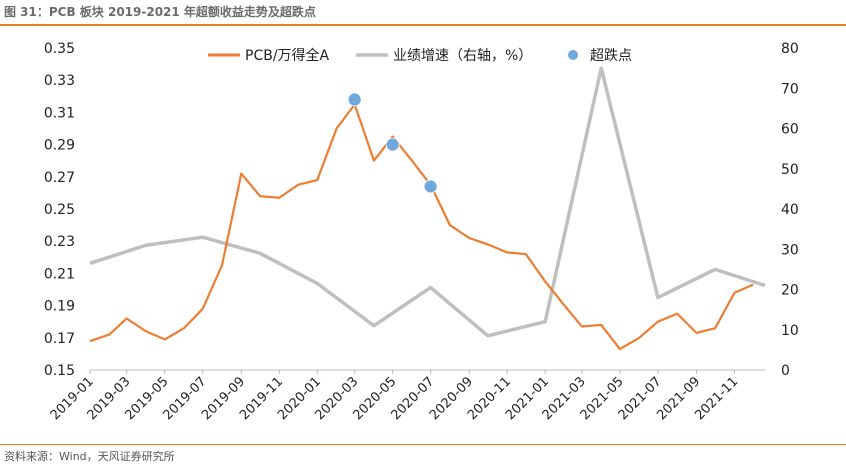 This screenshot has height=464, width=846. I want to click on right-tick-label: 70, so click(790, 89).